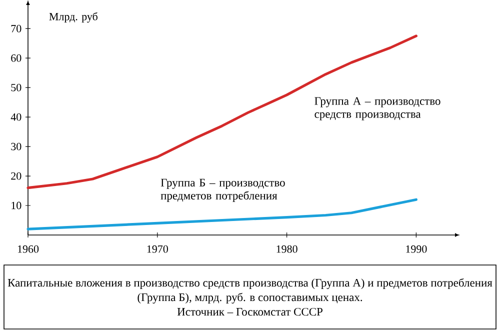 This screenshot has height=334, width=500. I want to click on series-label: Группа Б – производство предметов потребления, so click(222, 190).